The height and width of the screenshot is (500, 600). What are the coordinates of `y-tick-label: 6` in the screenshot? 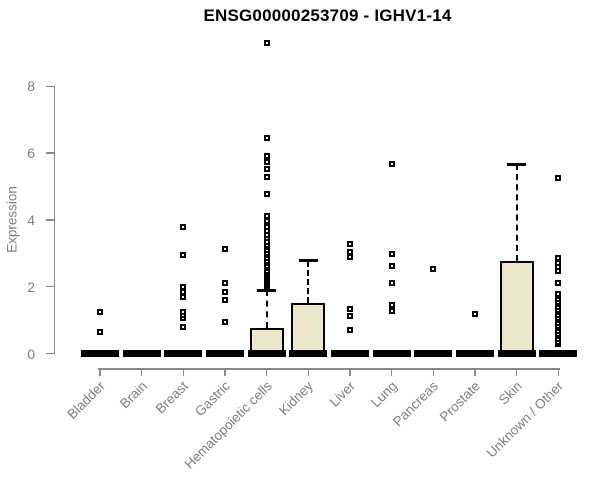 It's located at (31, 153).